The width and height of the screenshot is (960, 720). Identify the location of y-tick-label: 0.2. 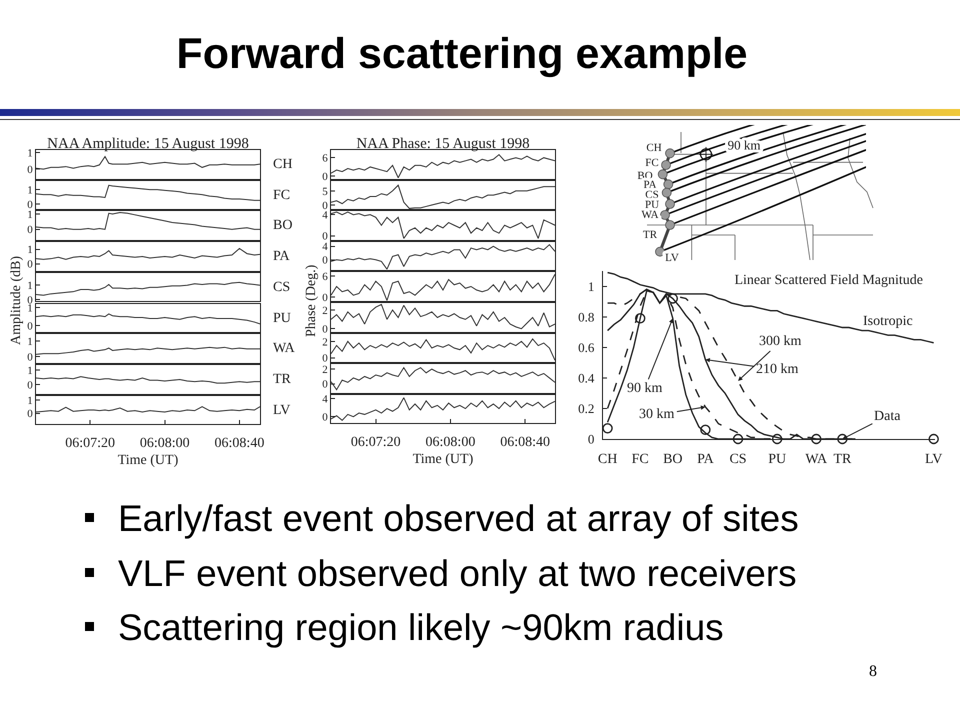
(586, 408).